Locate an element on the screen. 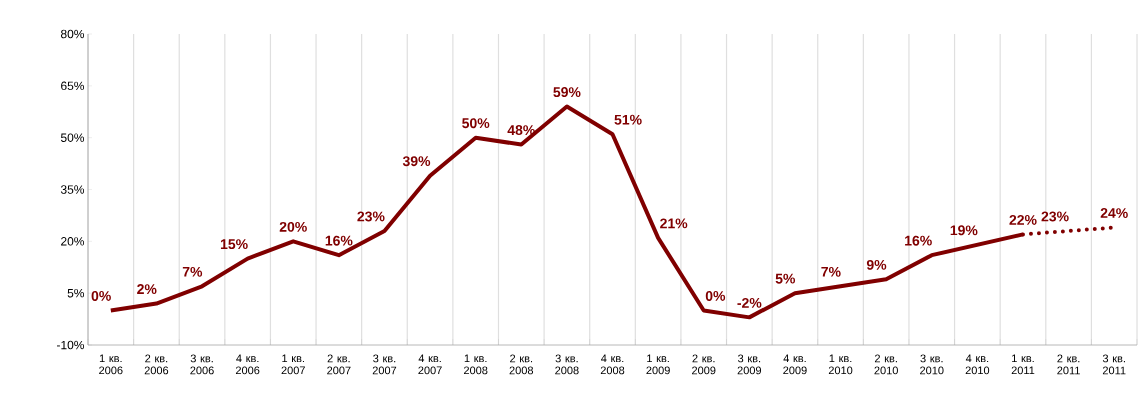 This screenshot has width=1147, height=416. x-tick-label: 4 кв. 2006 is located at coordinates (247, 364).